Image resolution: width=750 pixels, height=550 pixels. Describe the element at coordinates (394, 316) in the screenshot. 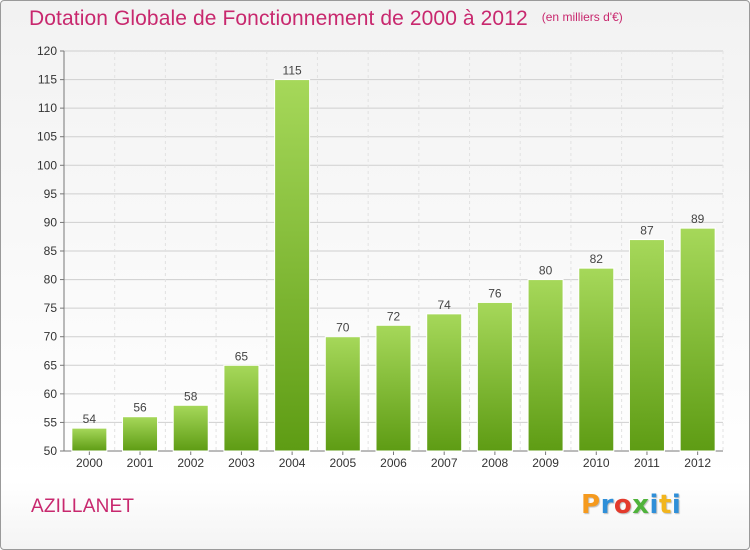

I see `data-label: 72` at that location.